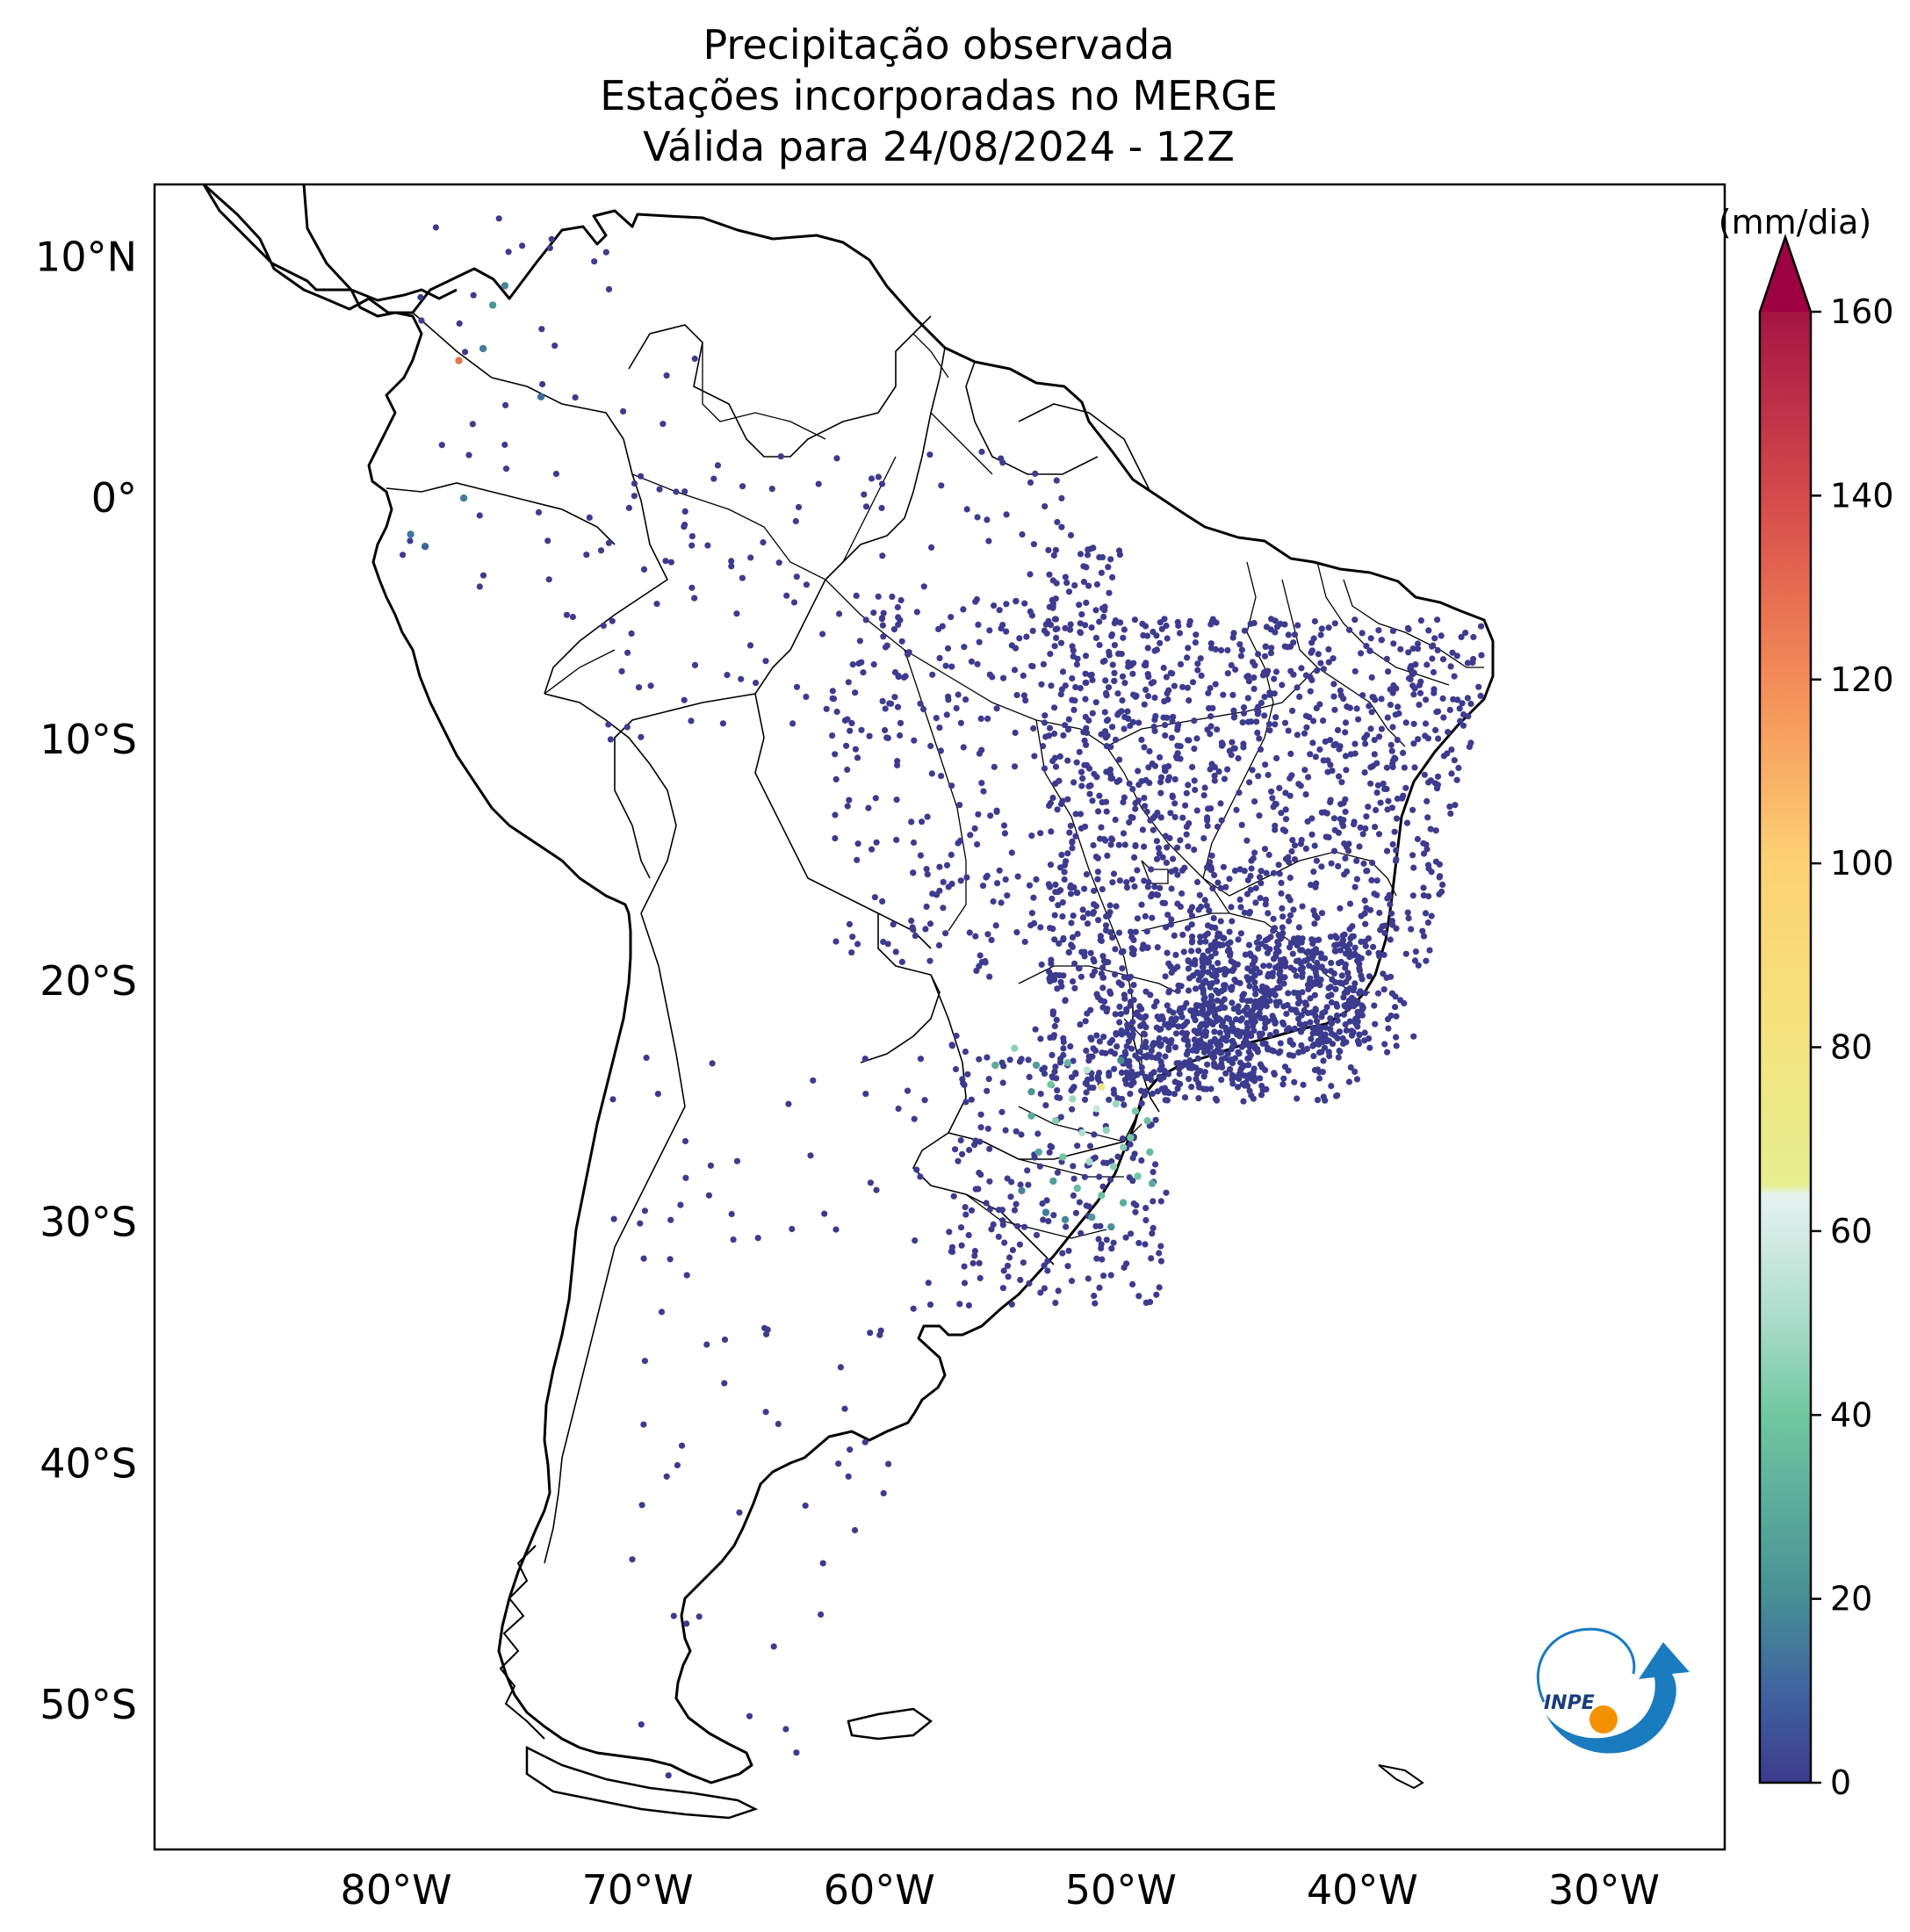 The image size is (1910, 1932). What do you see at coordinates (939, 147) in the screenshot?
I see `title-line-3: Válida para 24/08/2024 - 12Z` at bounding box center [939, 147].